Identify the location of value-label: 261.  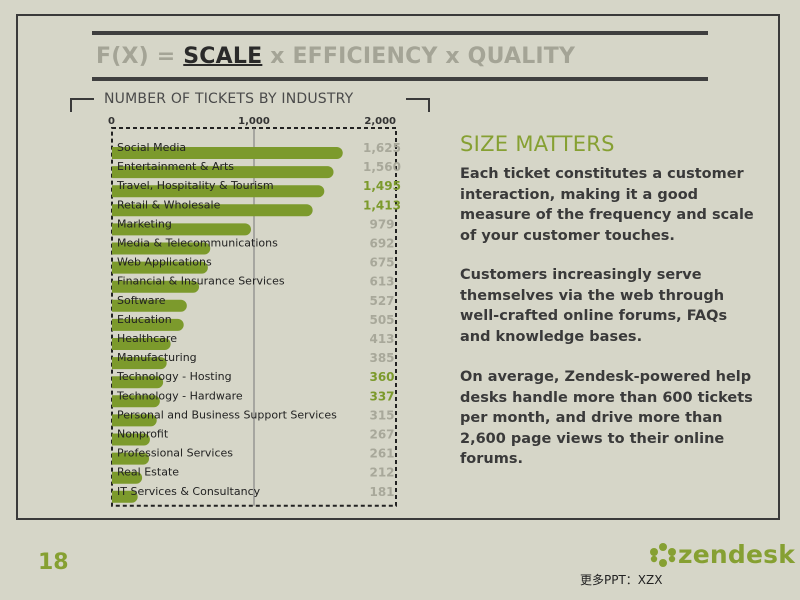
(381, 454).